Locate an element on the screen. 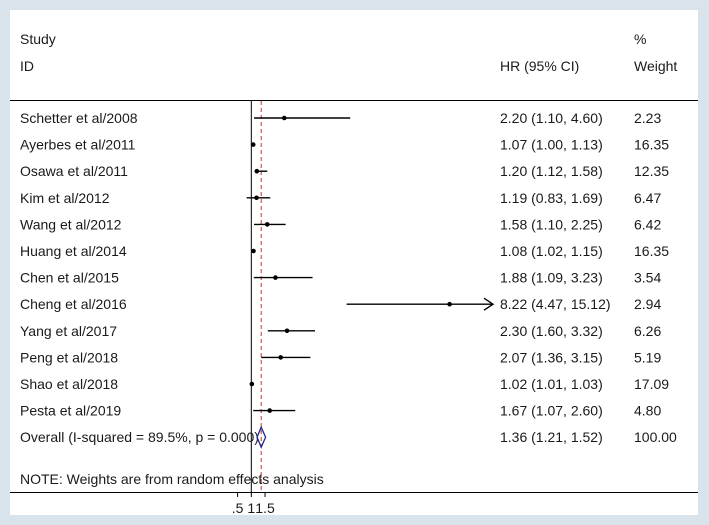 The height and width of the screenshot is (525, 709). x-tick-label: 1.5 is located at coordinates (265, 507).